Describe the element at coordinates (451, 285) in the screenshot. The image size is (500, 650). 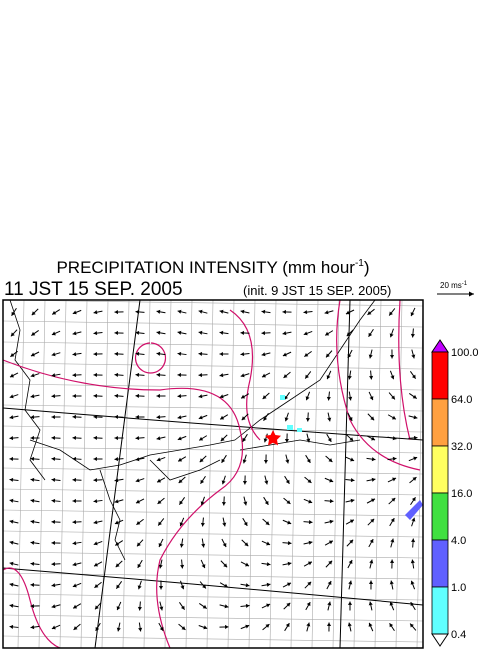
I see `ref-label: 20 ms` at that location.